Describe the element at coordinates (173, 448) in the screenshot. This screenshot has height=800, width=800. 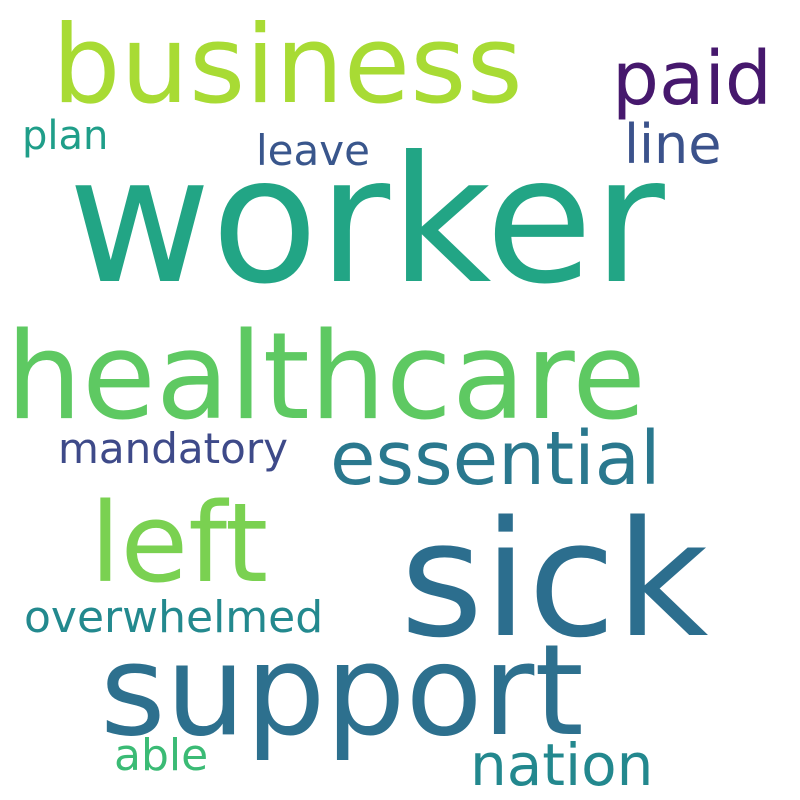
I see `word-mandatory: mandatory` at that location.